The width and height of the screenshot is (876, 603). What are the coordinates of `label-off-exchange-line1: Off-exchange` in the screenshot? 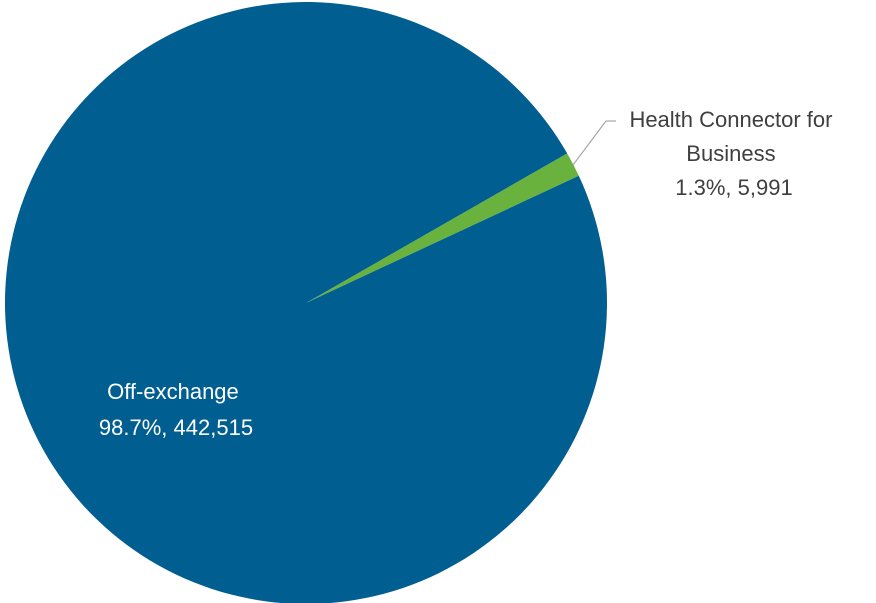 It's located at (173, 391).